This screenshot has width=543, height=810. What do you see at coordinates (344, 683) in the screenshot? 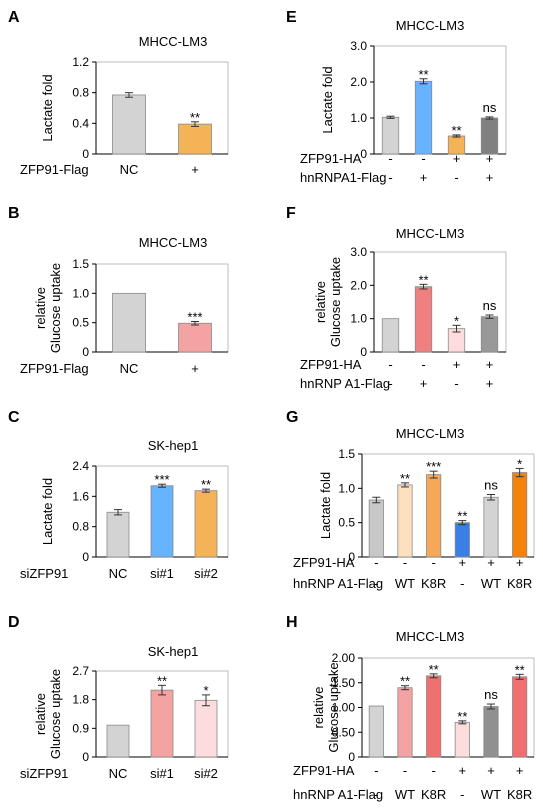
I see `y-tick-label: 1.50` at bounding box center [344, 683].